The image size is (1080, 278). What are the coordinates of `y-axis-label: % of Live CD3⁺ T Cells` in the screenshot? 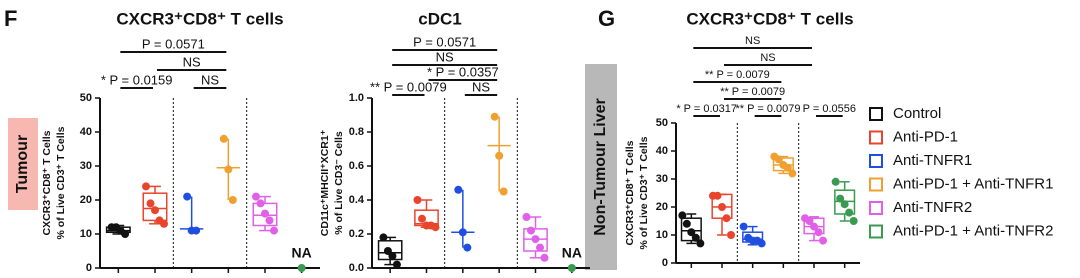 It's located at (61, 182).